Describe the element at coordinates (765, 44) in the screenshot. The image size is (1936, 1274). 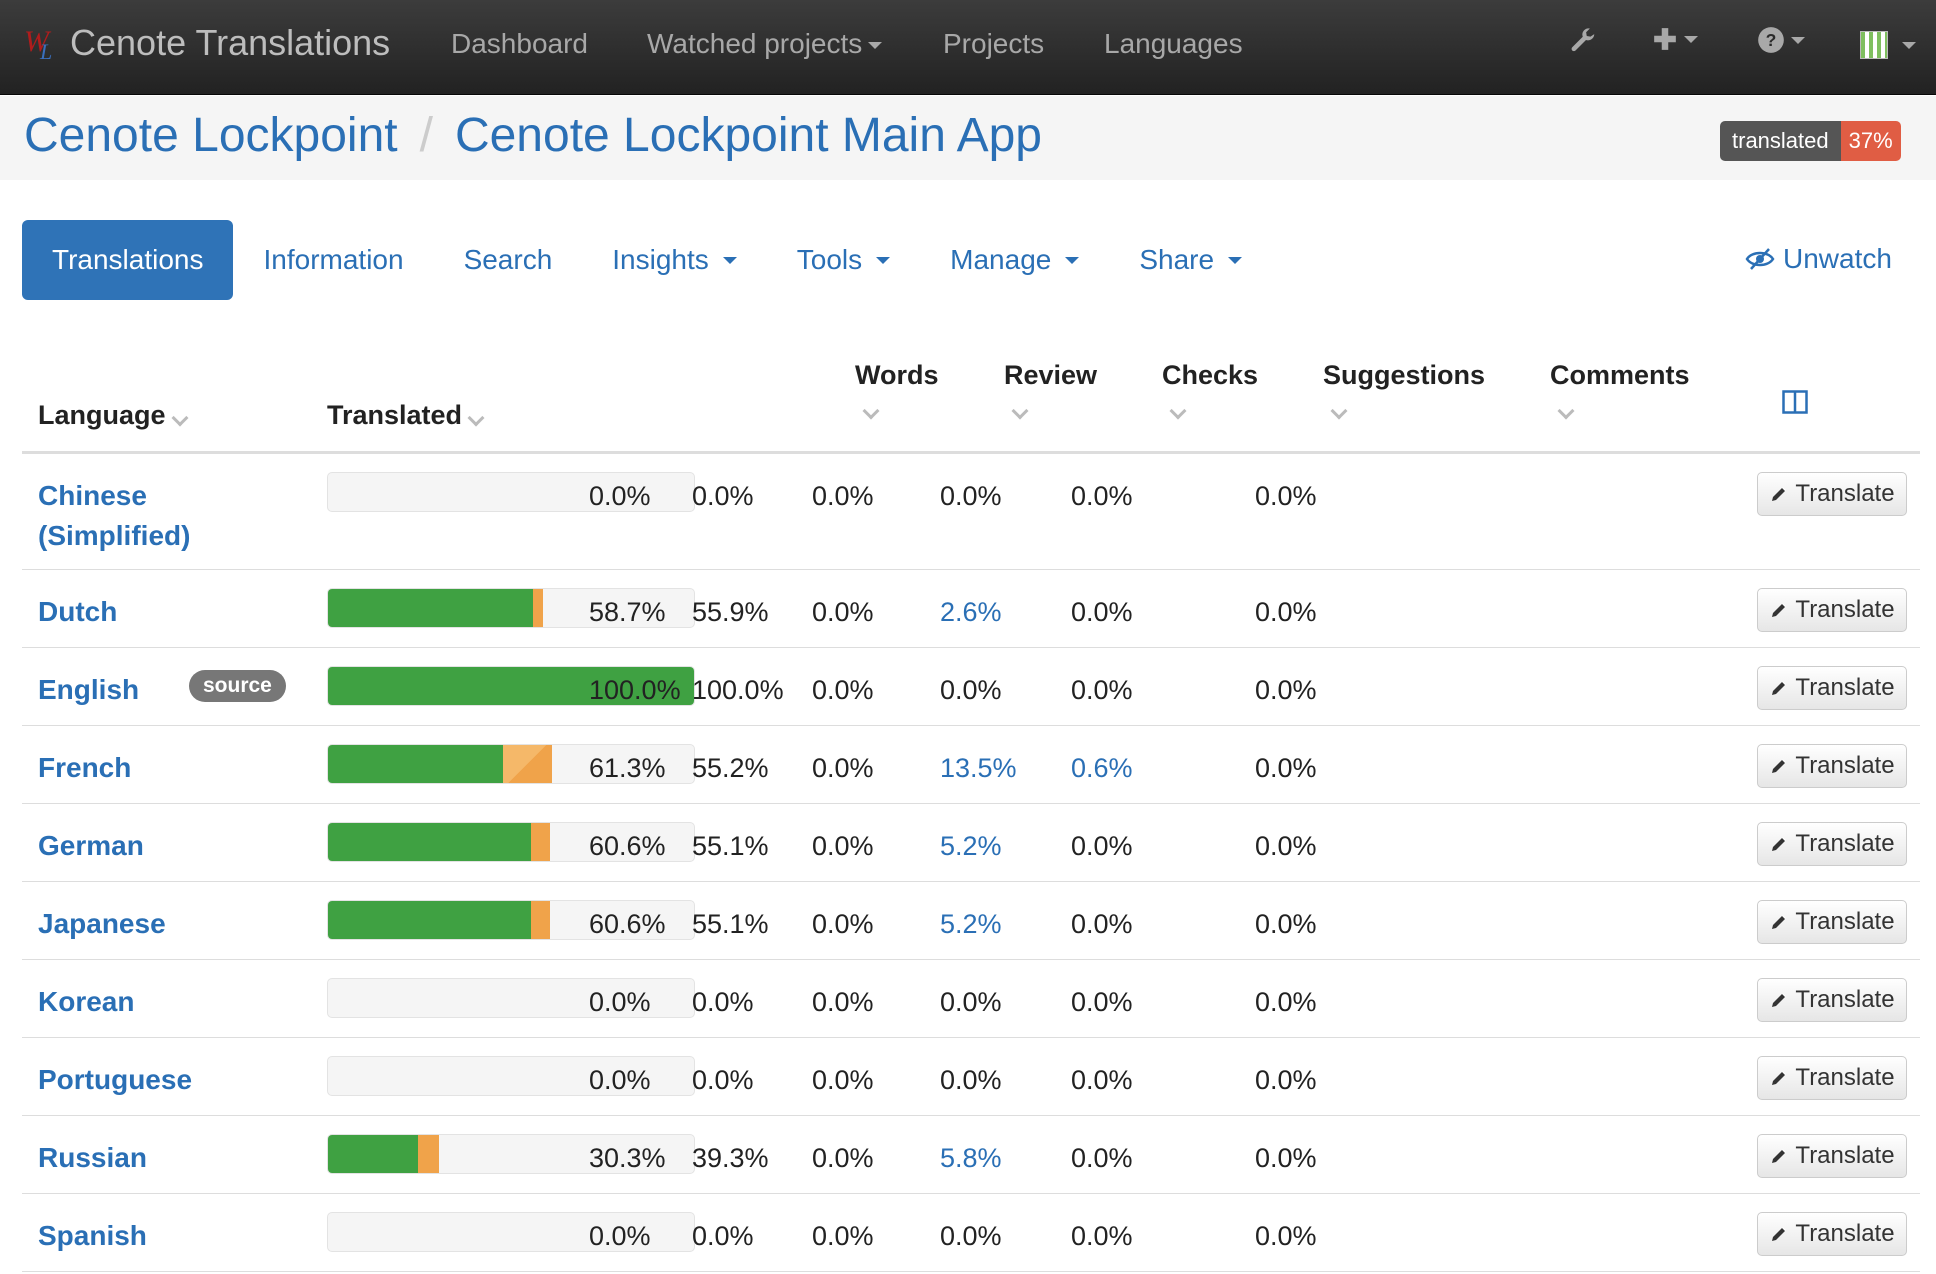
I see `nav-watched-projects: Watched projects` at that location.